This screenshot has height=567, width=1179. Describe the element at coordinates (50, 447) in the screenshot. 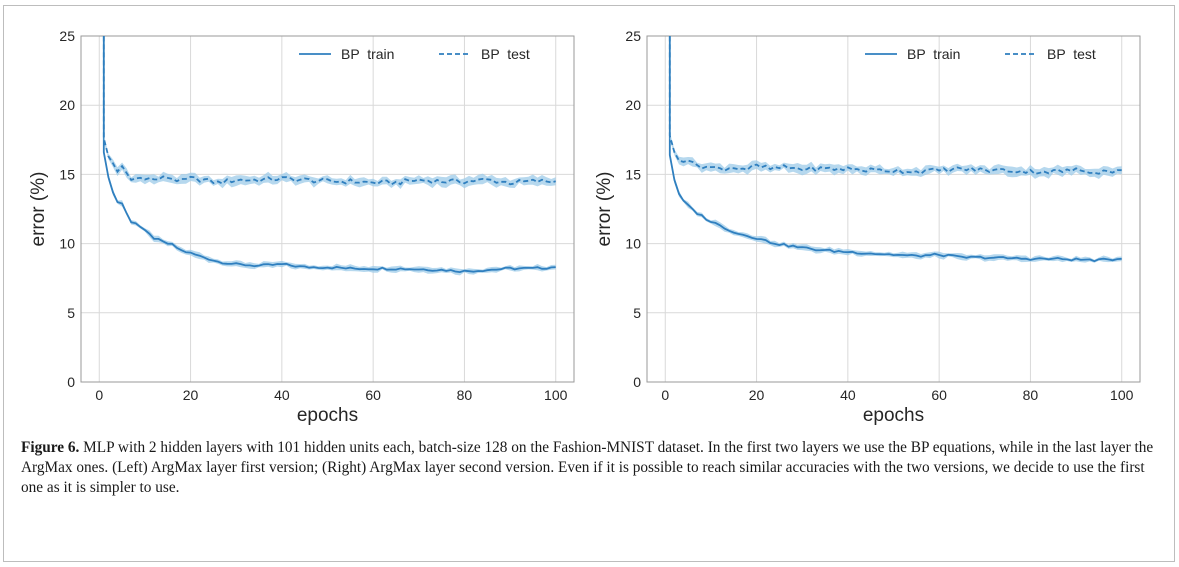

I see `caption-label: Figure 6.` at that location.